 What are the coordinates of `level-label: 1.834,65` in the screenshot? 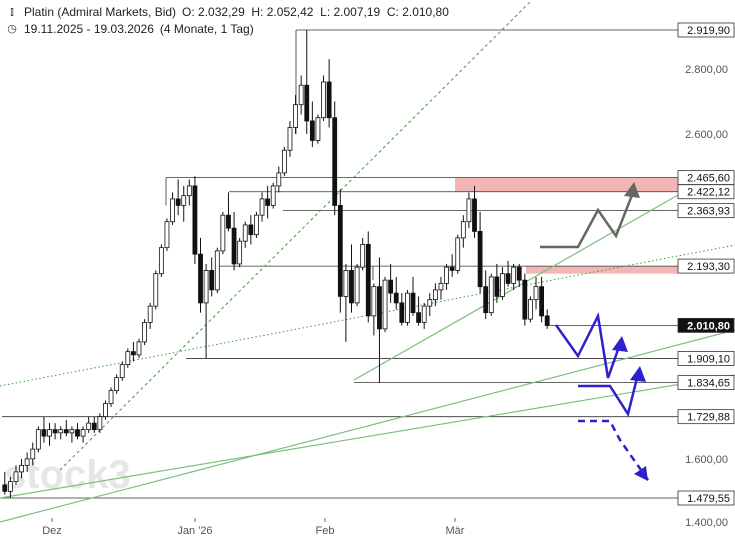 It's located at (706, 383).